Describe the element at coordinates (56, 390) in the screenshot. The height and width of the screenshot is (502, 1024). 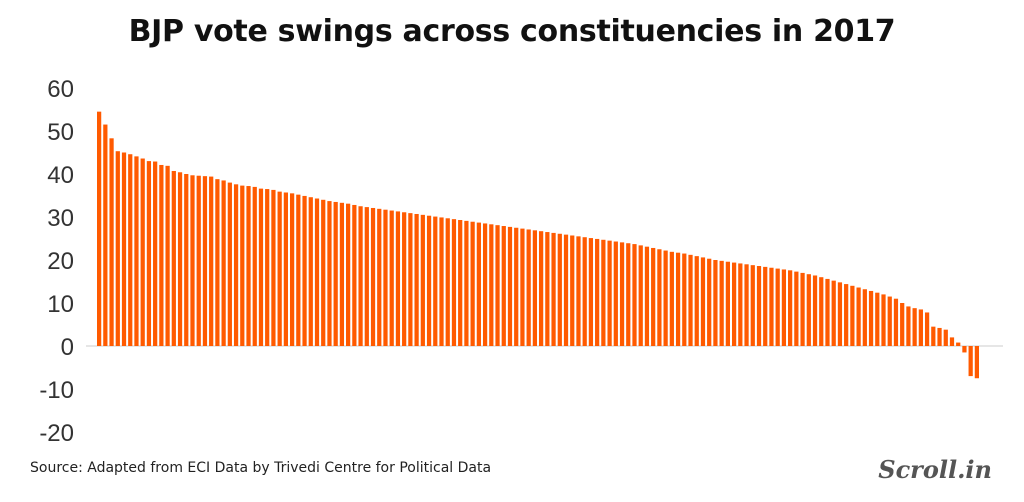
I see `y-tick-label: -10` at that location.